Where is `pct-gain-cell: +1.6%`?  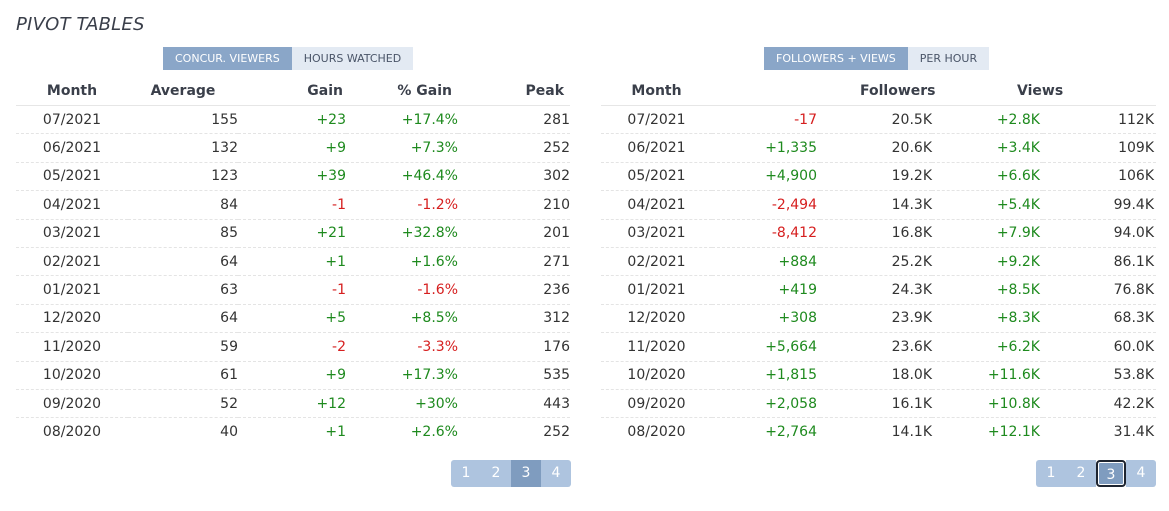
pct-gain-cell: +1.6% is located at coordinates (402, 262).